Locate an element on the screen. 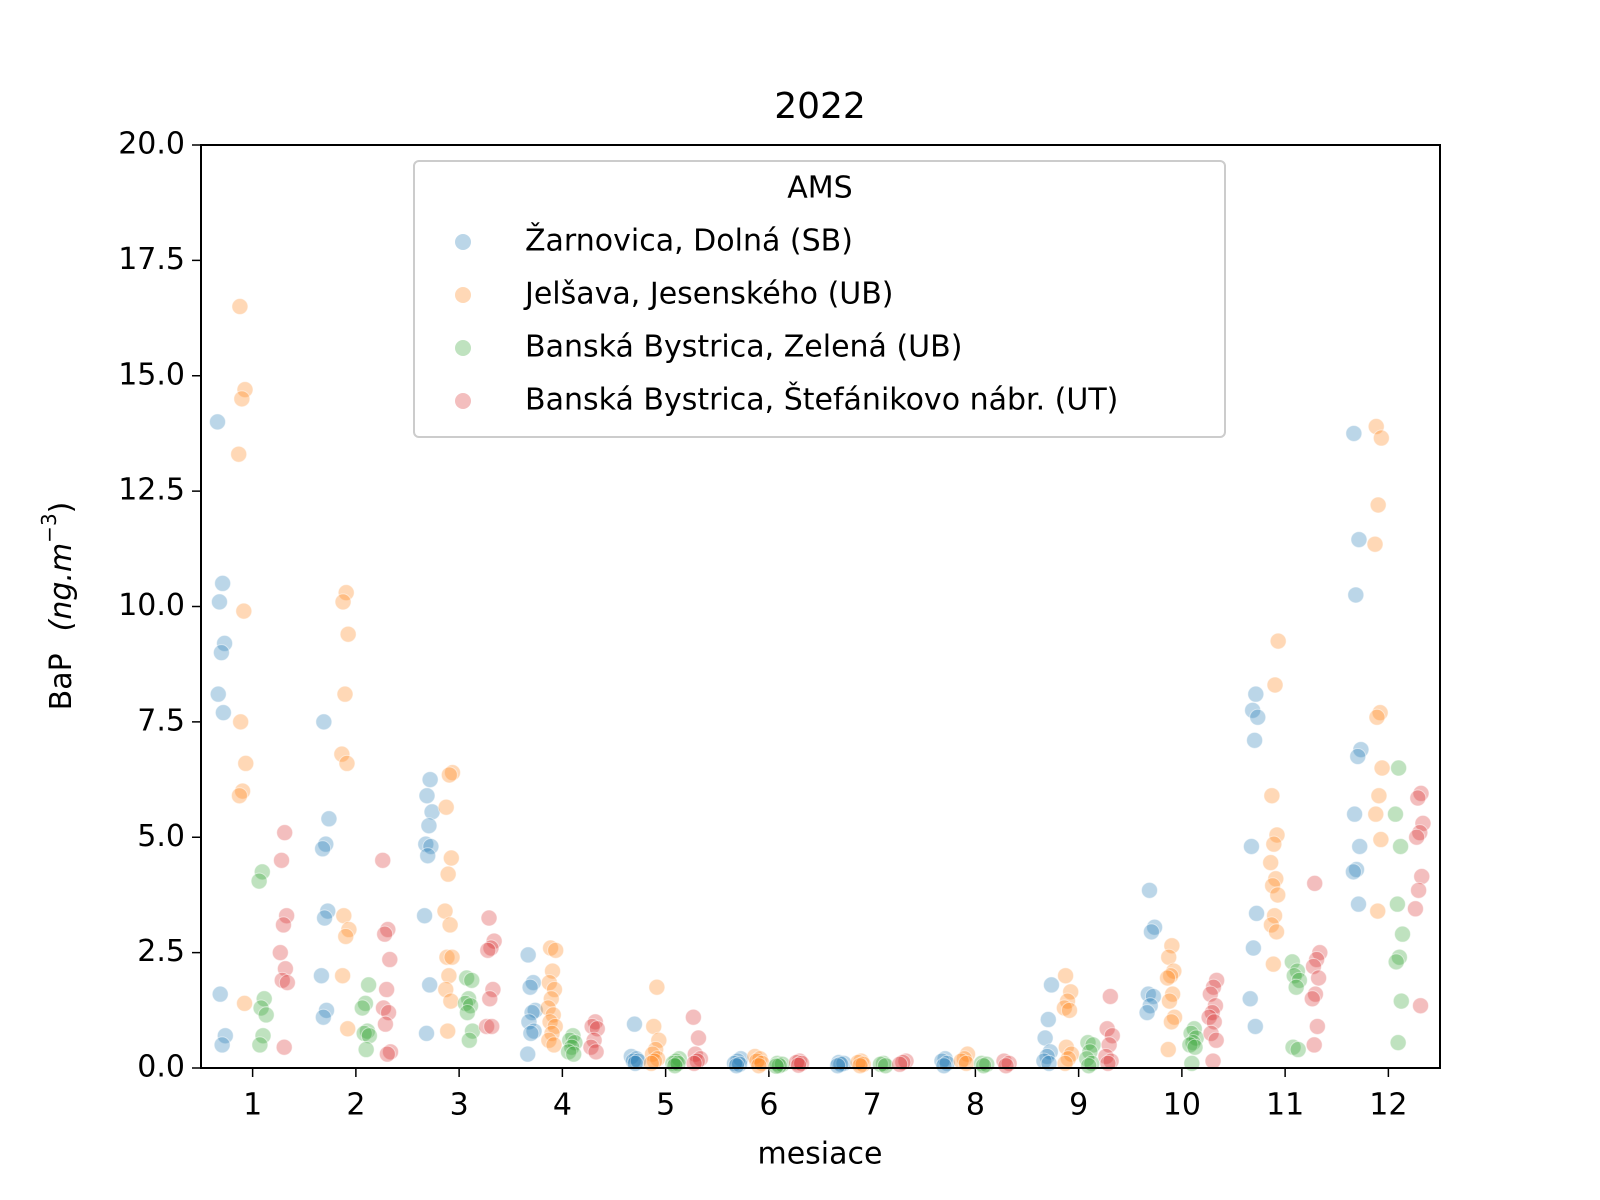 The image size is (1600, 1200). legend-label: Žarnovica, Dolná (SB) is located at coordinates (689, 241).